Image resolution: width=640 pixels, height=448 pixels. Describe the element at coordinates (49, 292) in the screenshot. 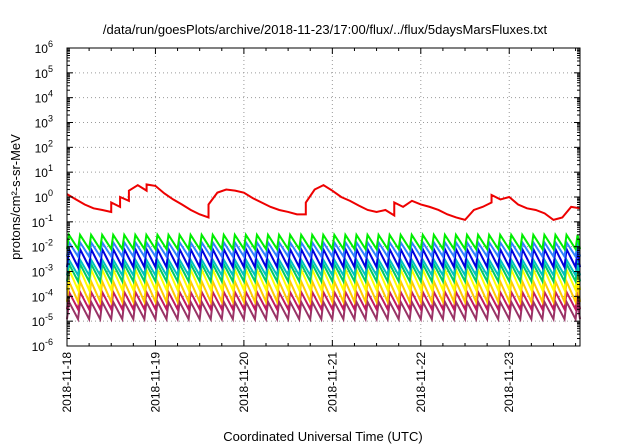

I see `y-tick-label-exponent: -4` at that location.